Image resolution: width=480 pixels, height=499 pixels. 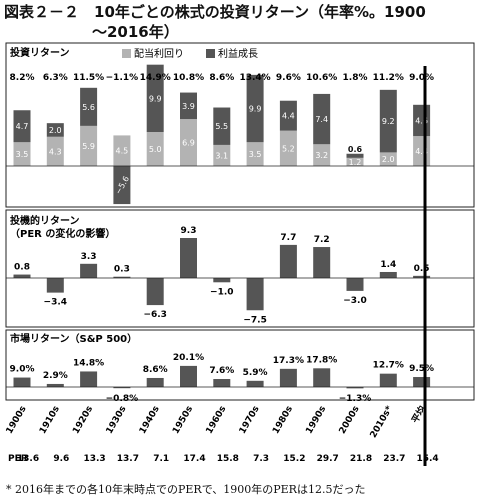 I want to click on category-label: 1980s, so click(x=283, y=420).